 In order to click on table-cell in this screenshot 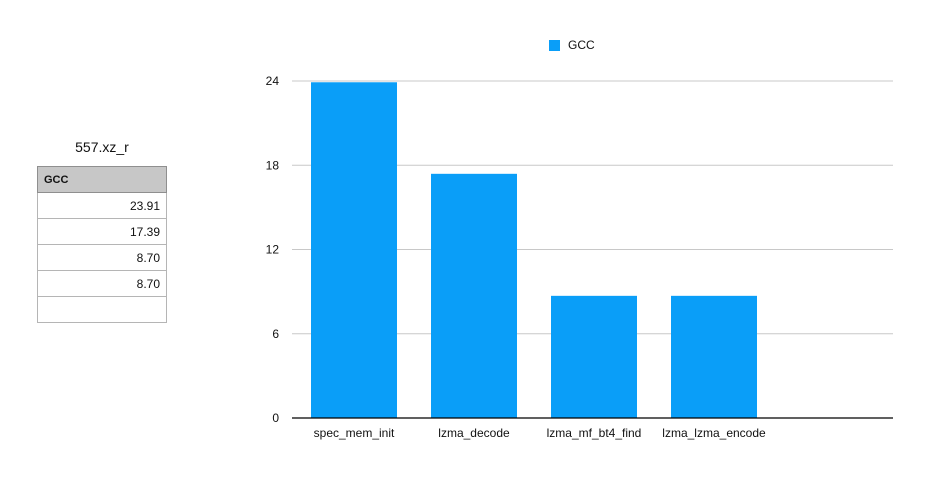, I will do `click(102, 309)`.